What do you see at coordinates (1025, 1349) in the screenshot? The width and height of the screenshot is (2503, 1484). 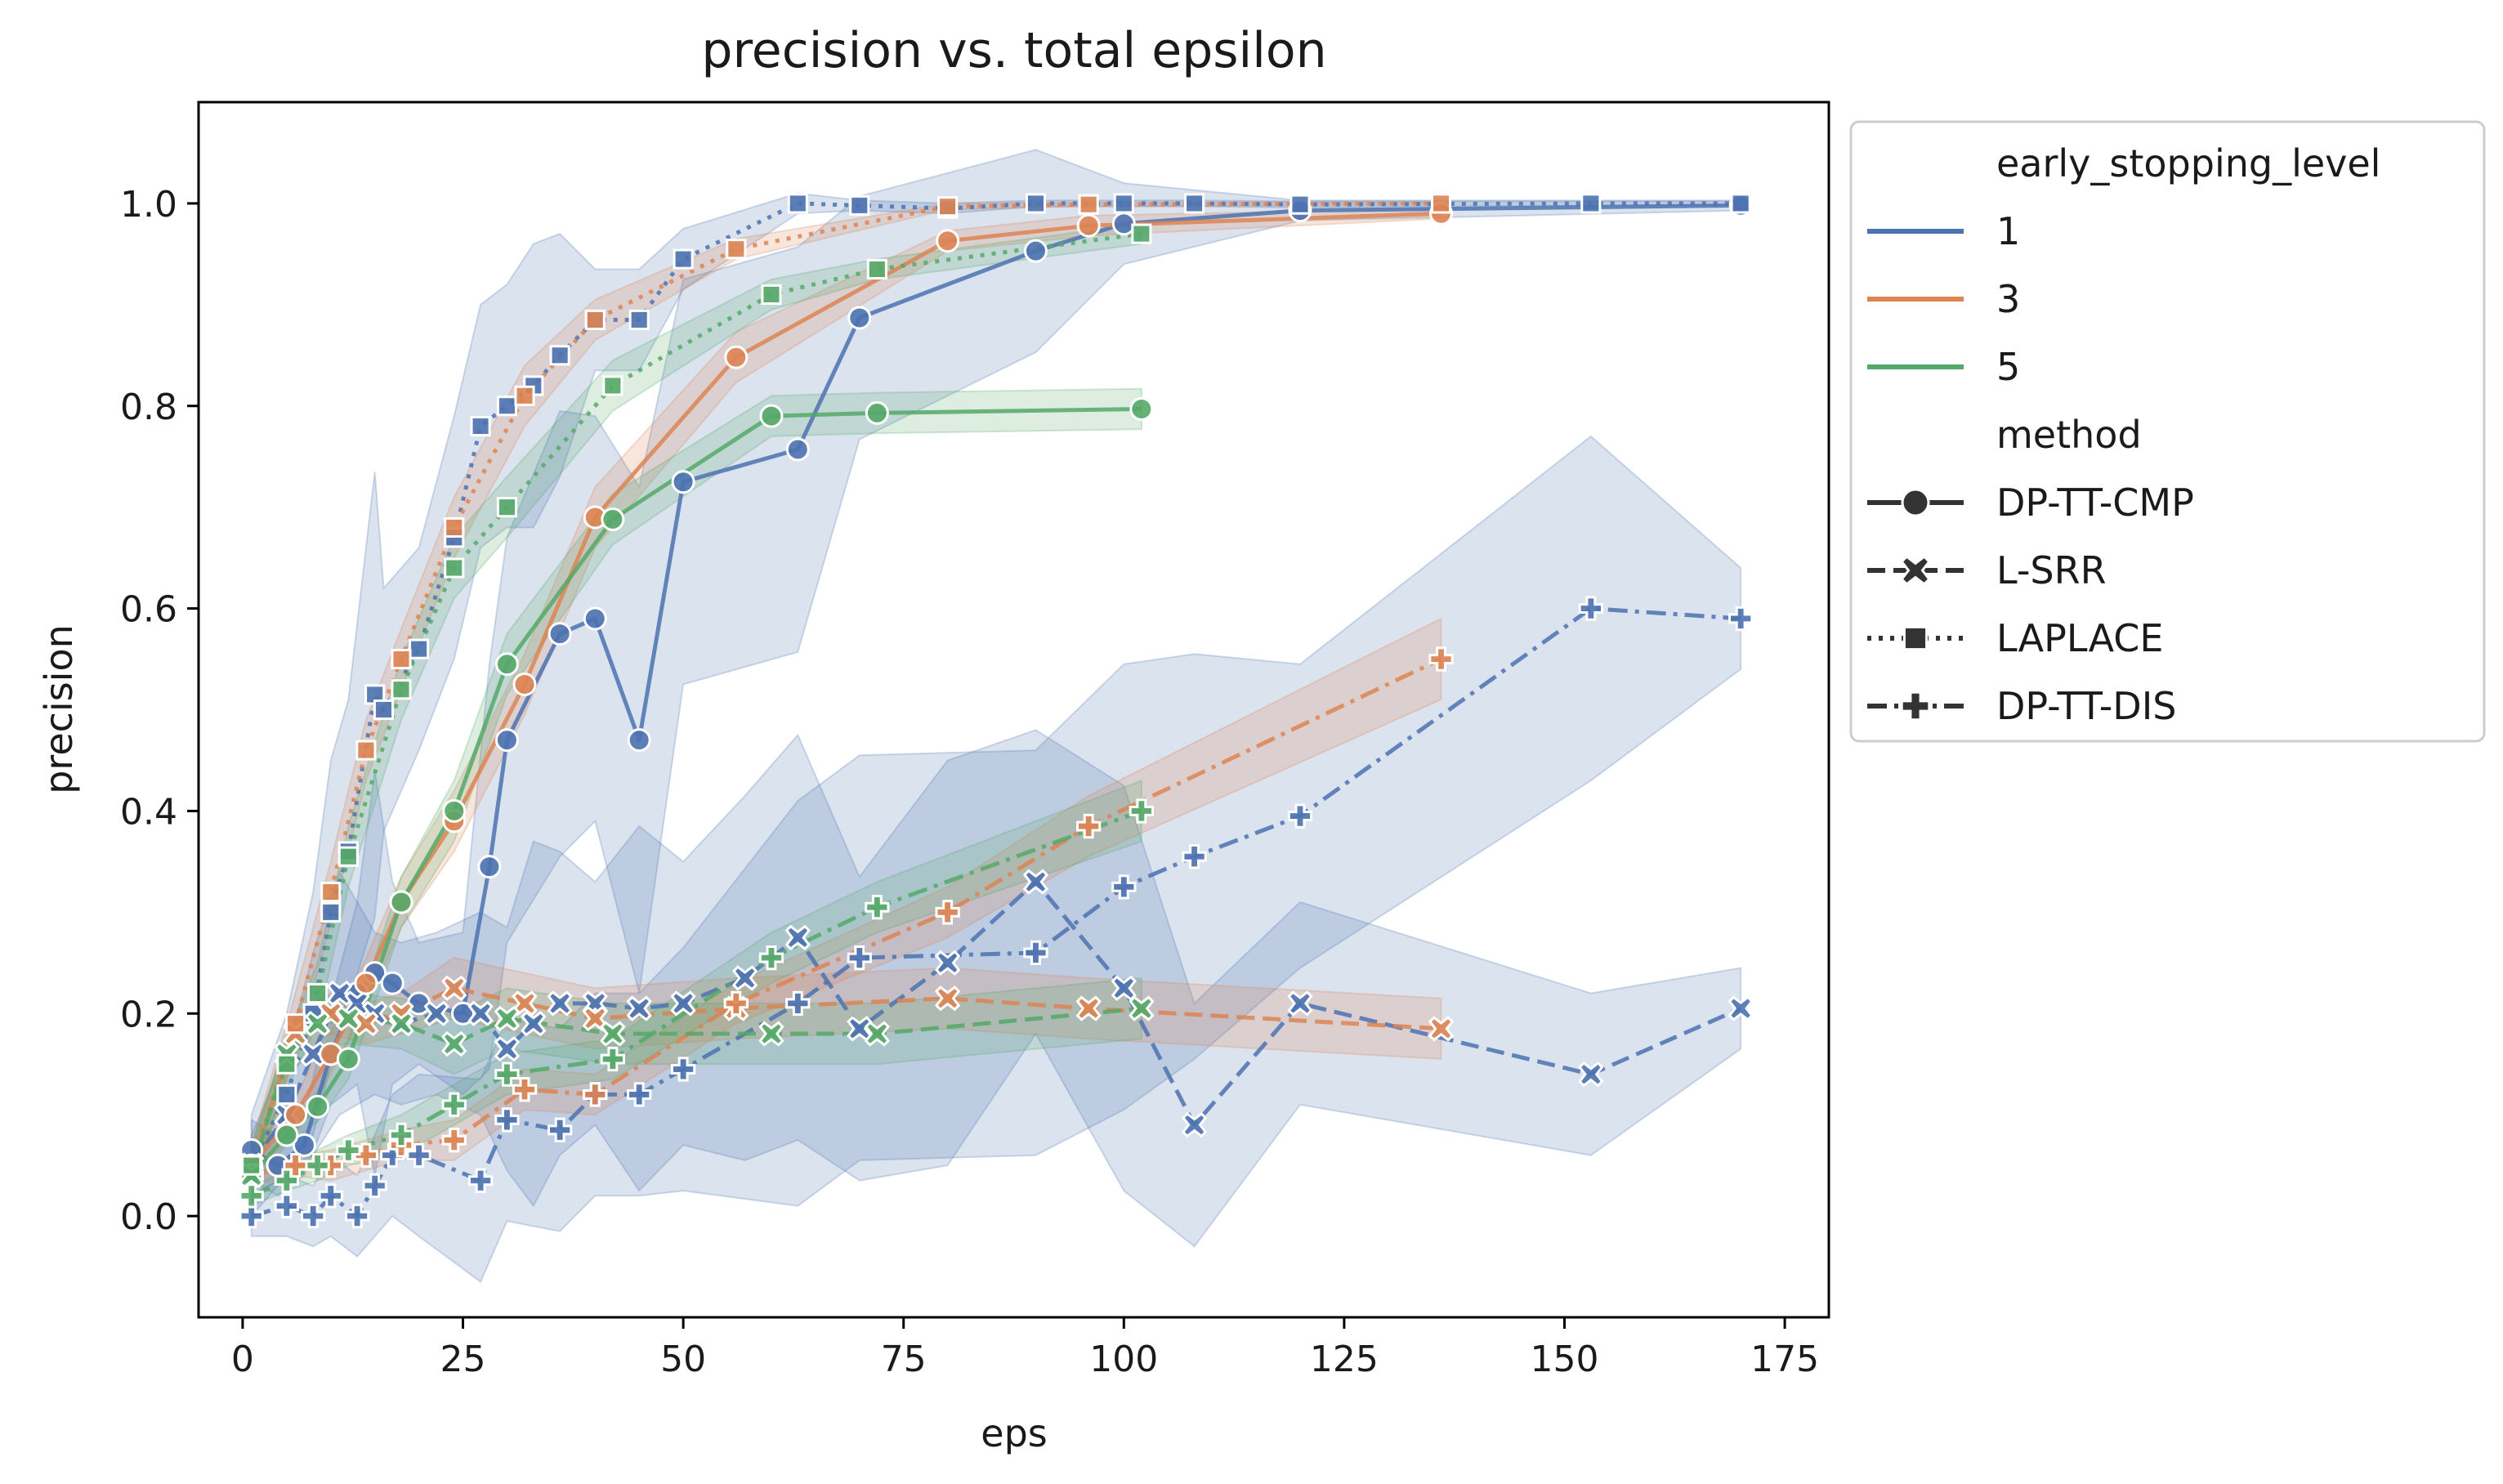 I see `x-axis: 0 25 50 75 100 125 150 175` at bounding box center [1025, 1349].